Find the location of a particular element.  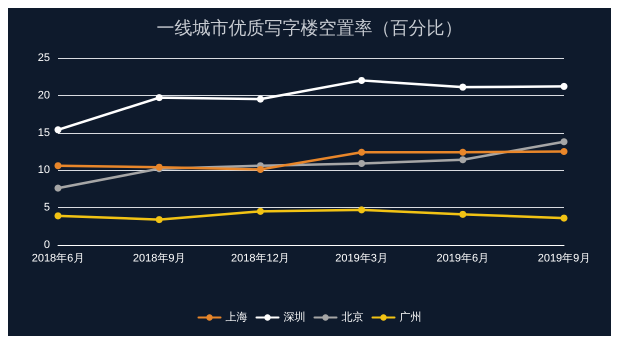

y-tick-label: 0 is located at coordinates (47, 245).